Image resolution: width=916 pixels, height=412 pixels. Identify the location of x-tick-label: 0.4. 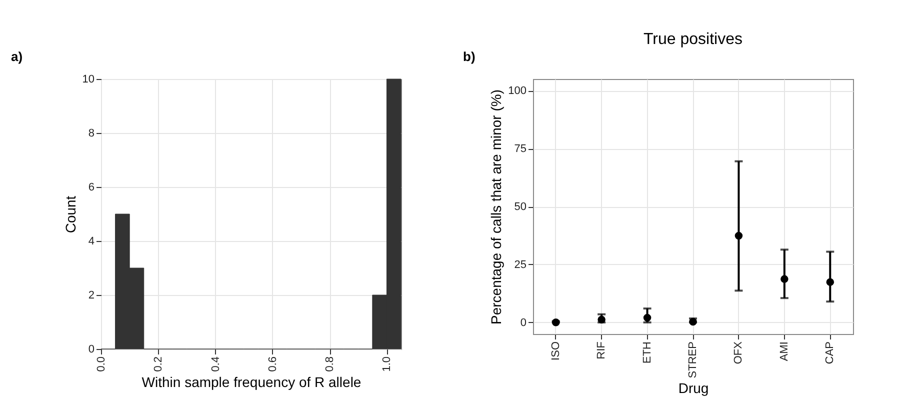
(216, 364).